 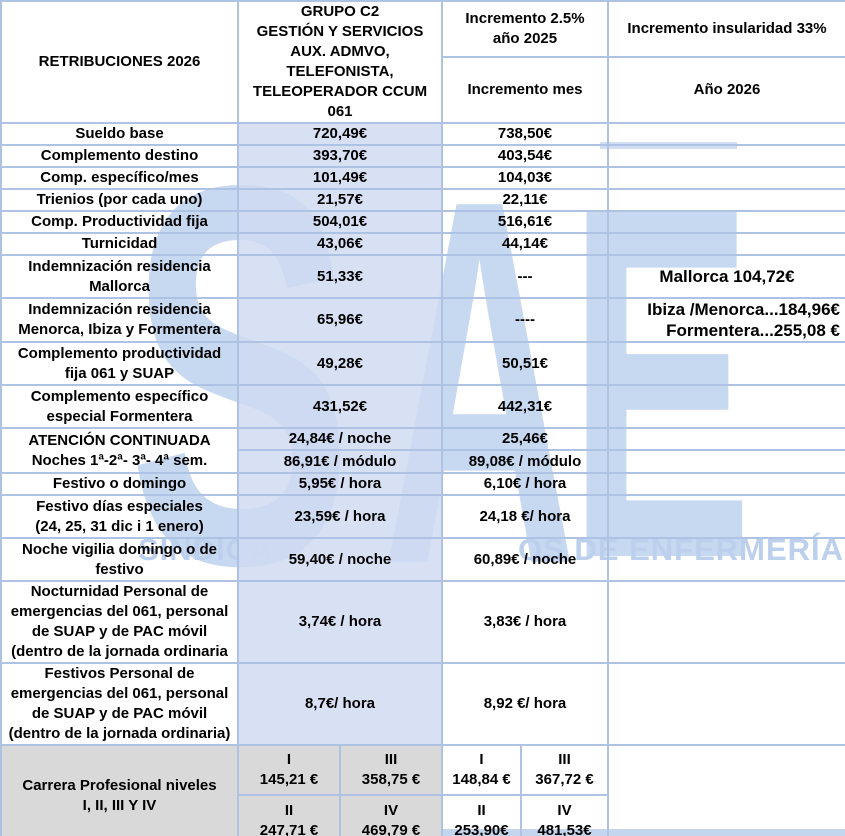 I want to click on value-text: 403,54€, so click(x=525, y=155).